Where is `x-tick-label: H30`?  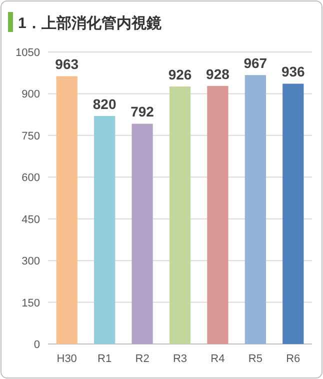
x-tick-label: H30 is located at coordinates (66, 359).